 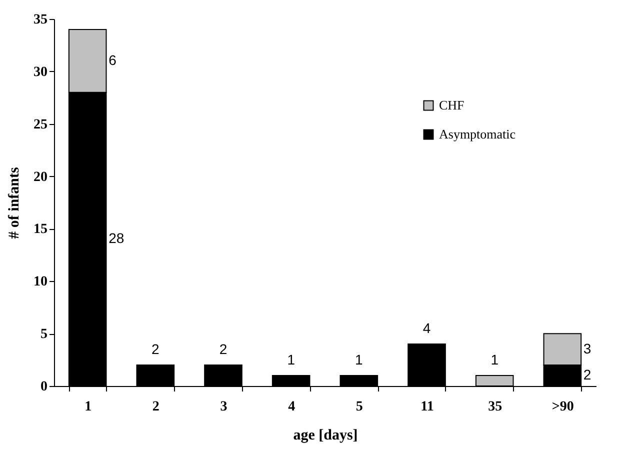 I want to click on legend-label: CHF, so click(x=451, y=105).